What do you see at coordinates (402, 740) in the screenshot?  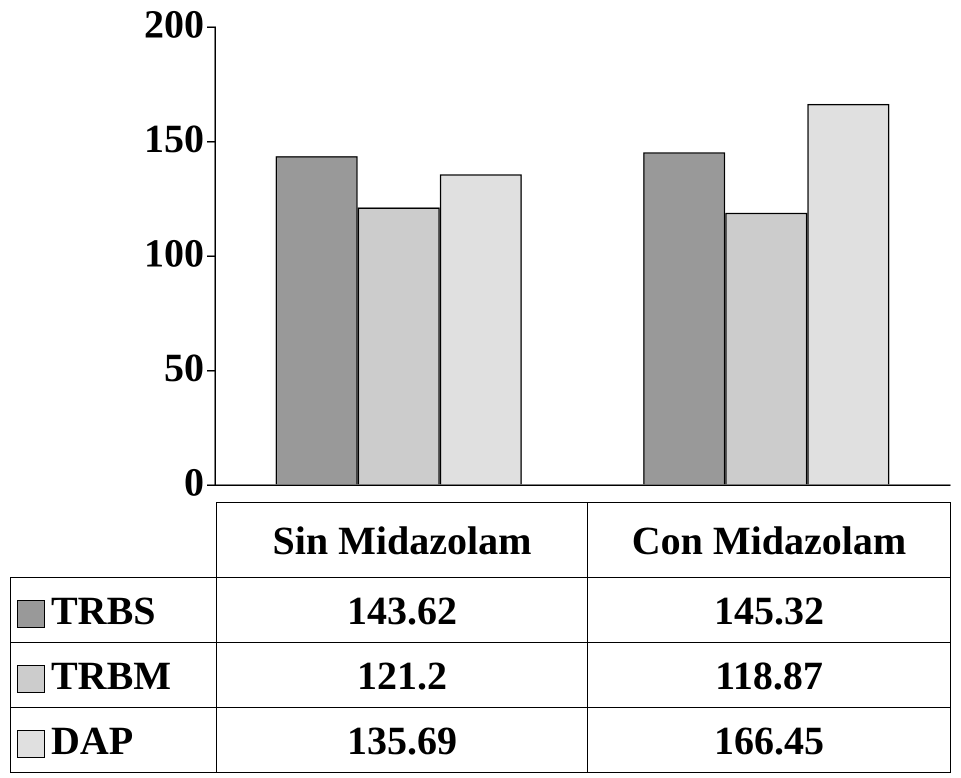 I see `data-label: 135.69` at bounding box center [402, 740].